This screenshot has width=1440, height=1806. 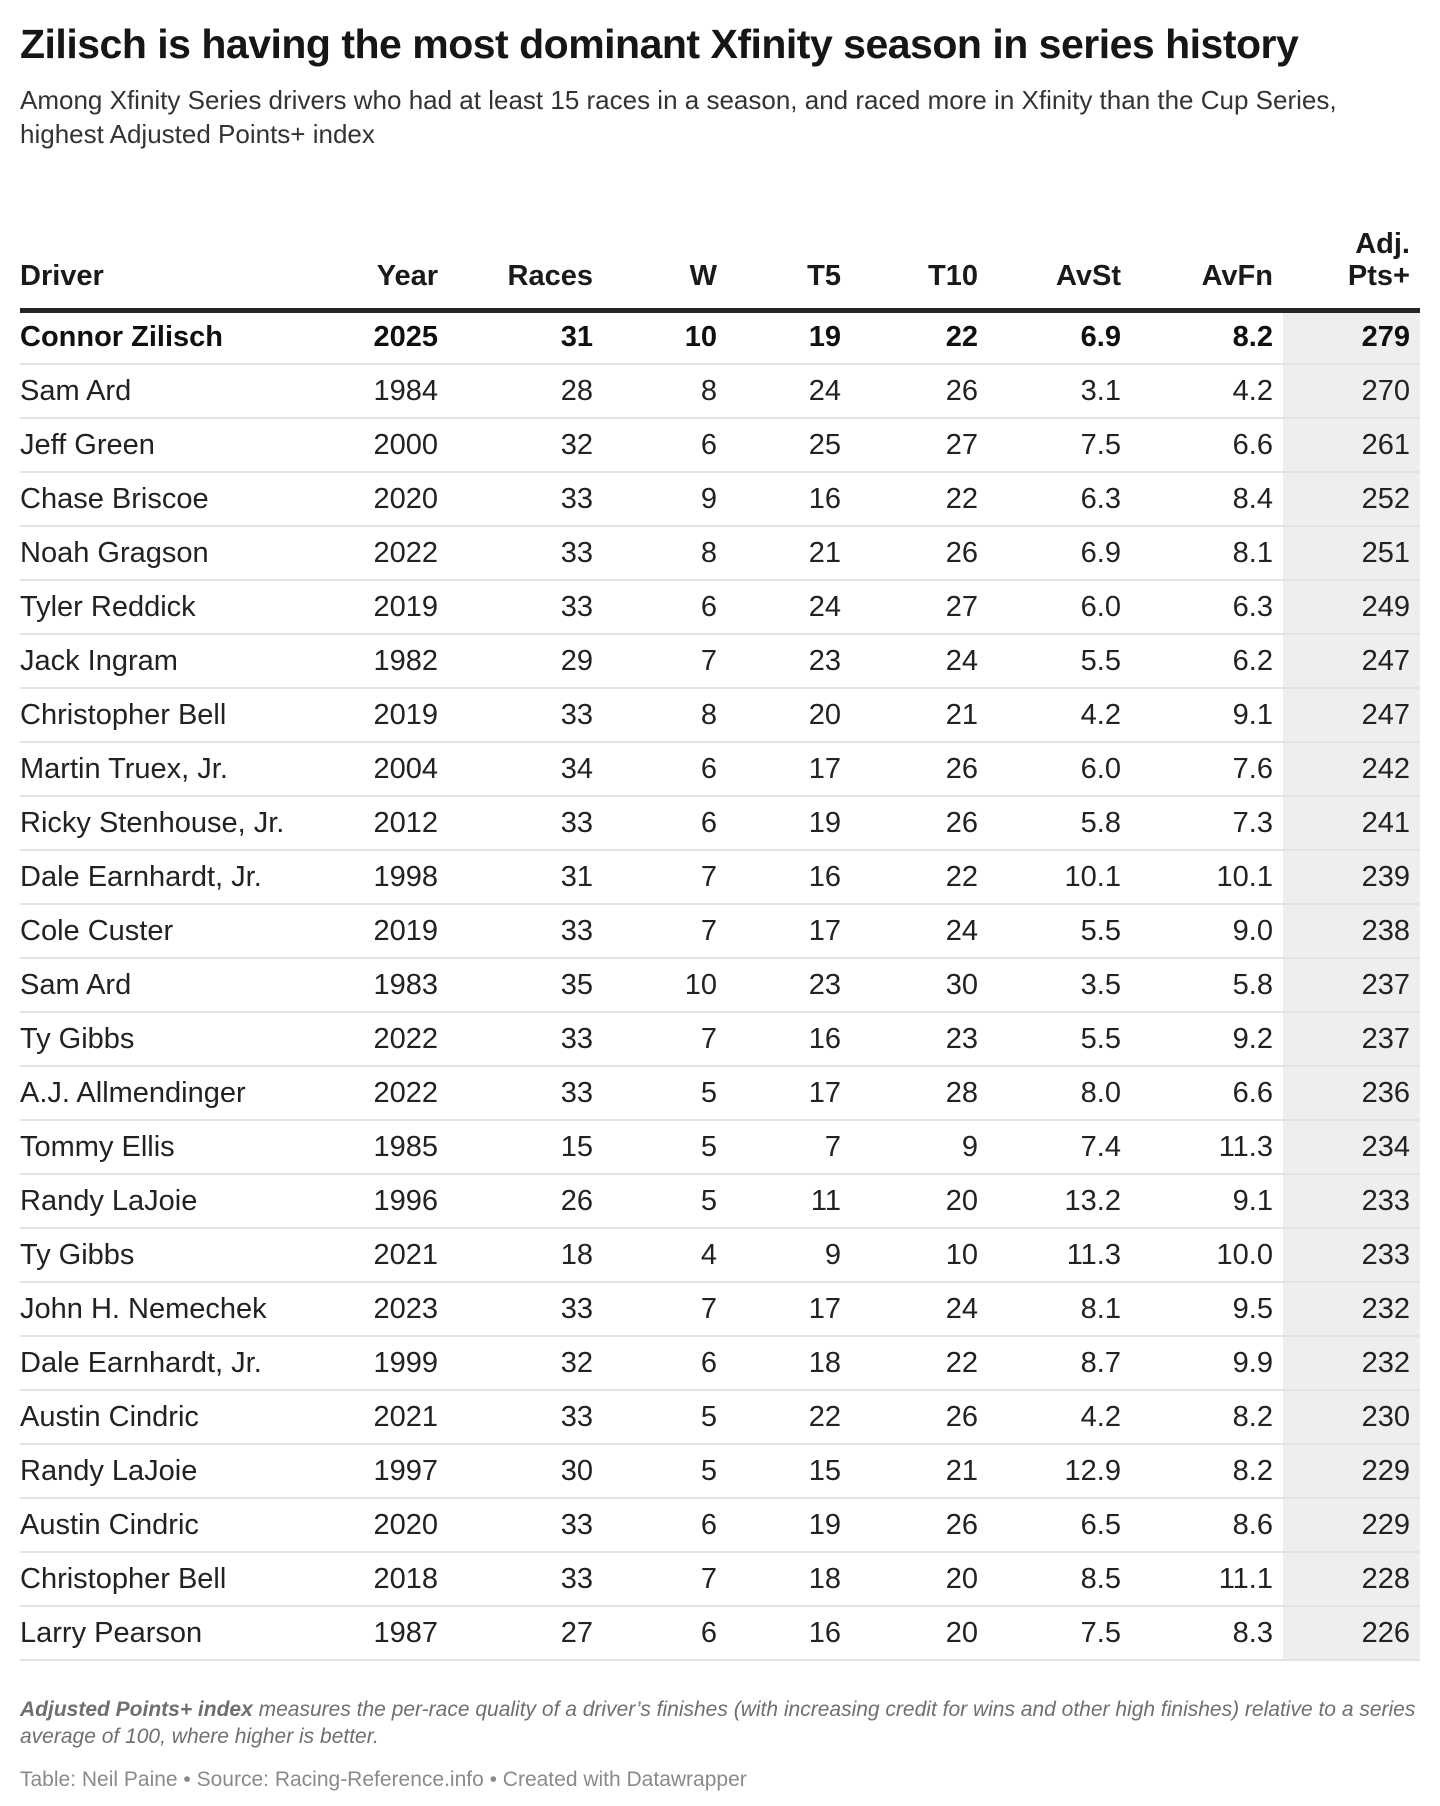 I want to click on cell-year: 1998, so click(x=384, y=878).